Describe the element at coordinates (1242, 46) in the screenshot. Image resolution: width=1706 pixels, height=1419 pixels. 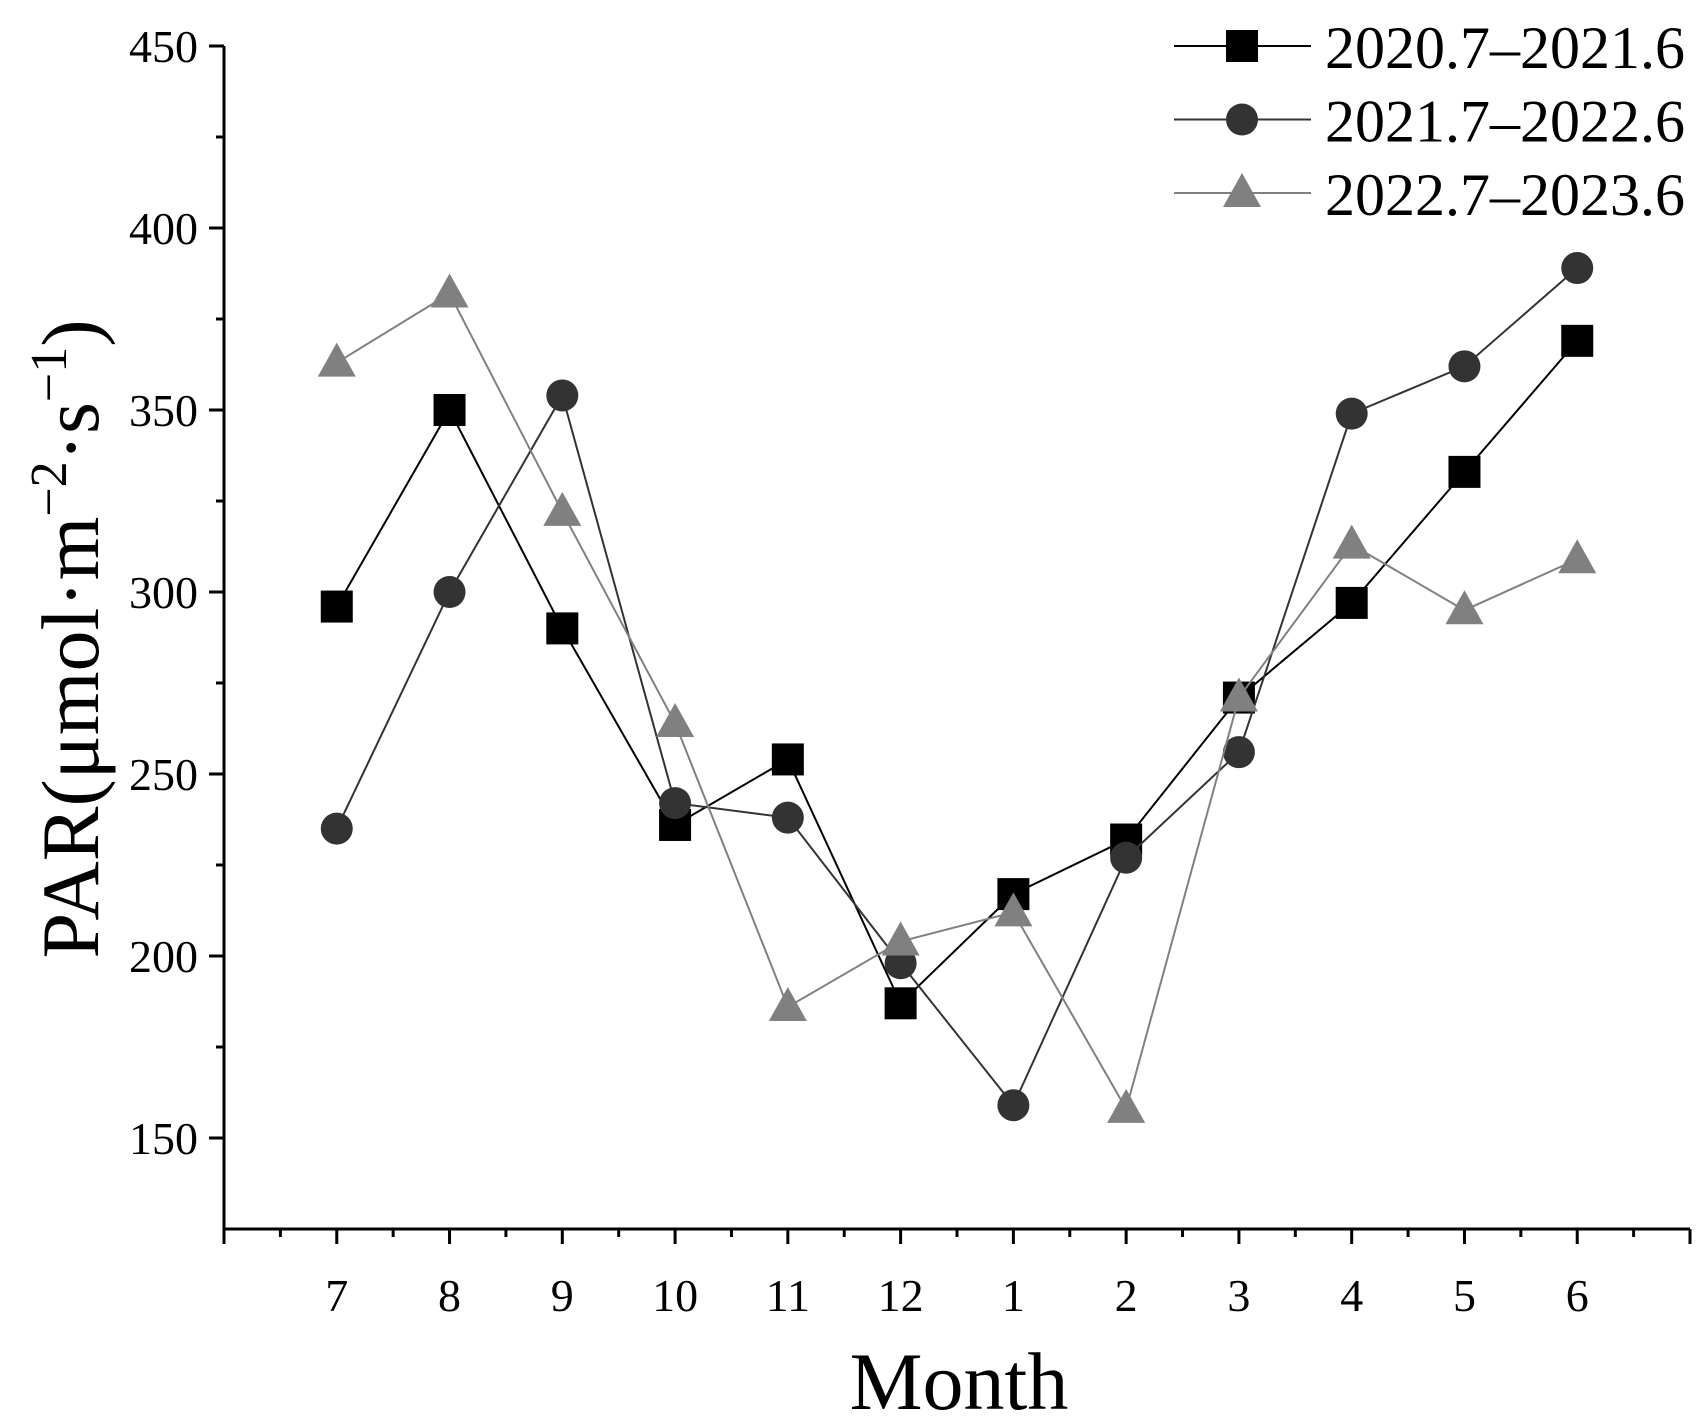
I see `legend-marker-square` at that location.